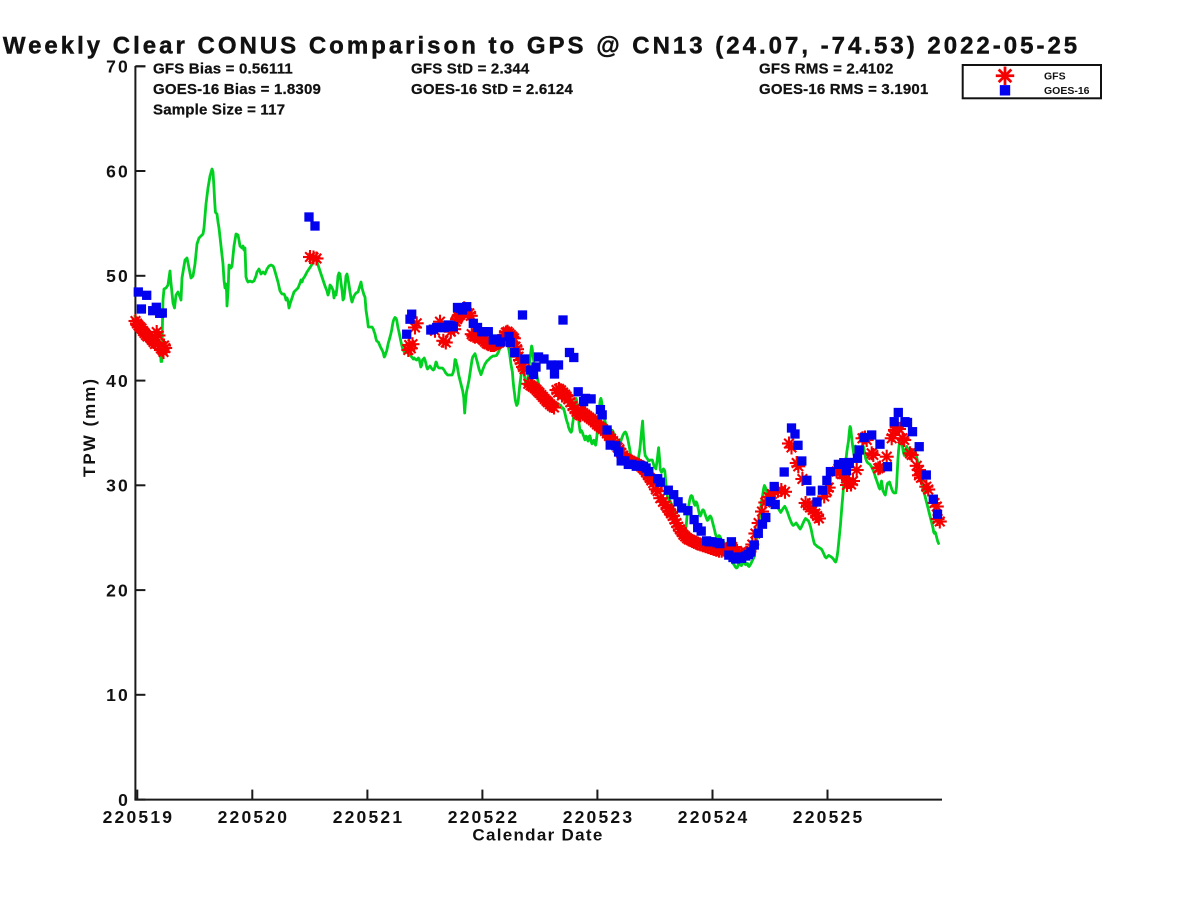 Image resolution: width=1200 pixels, height=900 pixels. I want to click on svg-text: 220519, so click(139, 817).